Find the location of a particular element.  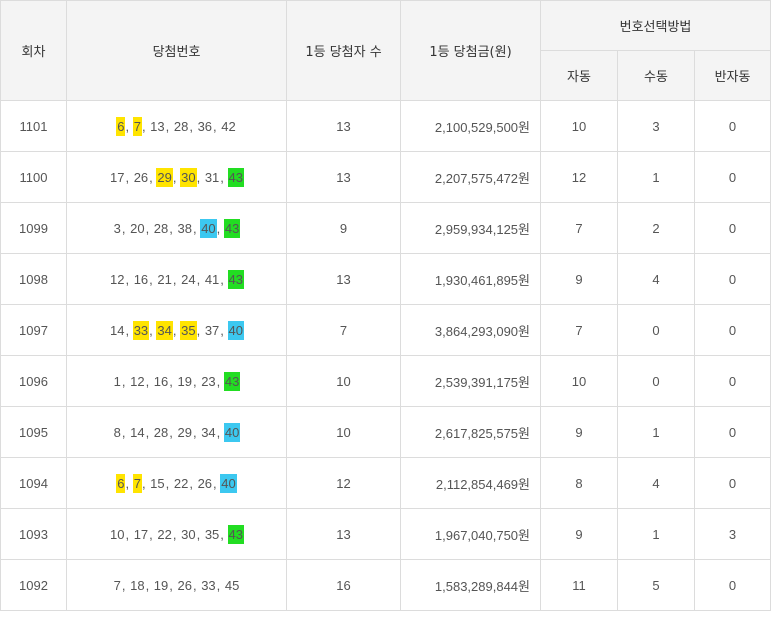

winning-numbers-cell: 10, 17, 22, 30, 35, 43 is located at coordinates (176, 534).